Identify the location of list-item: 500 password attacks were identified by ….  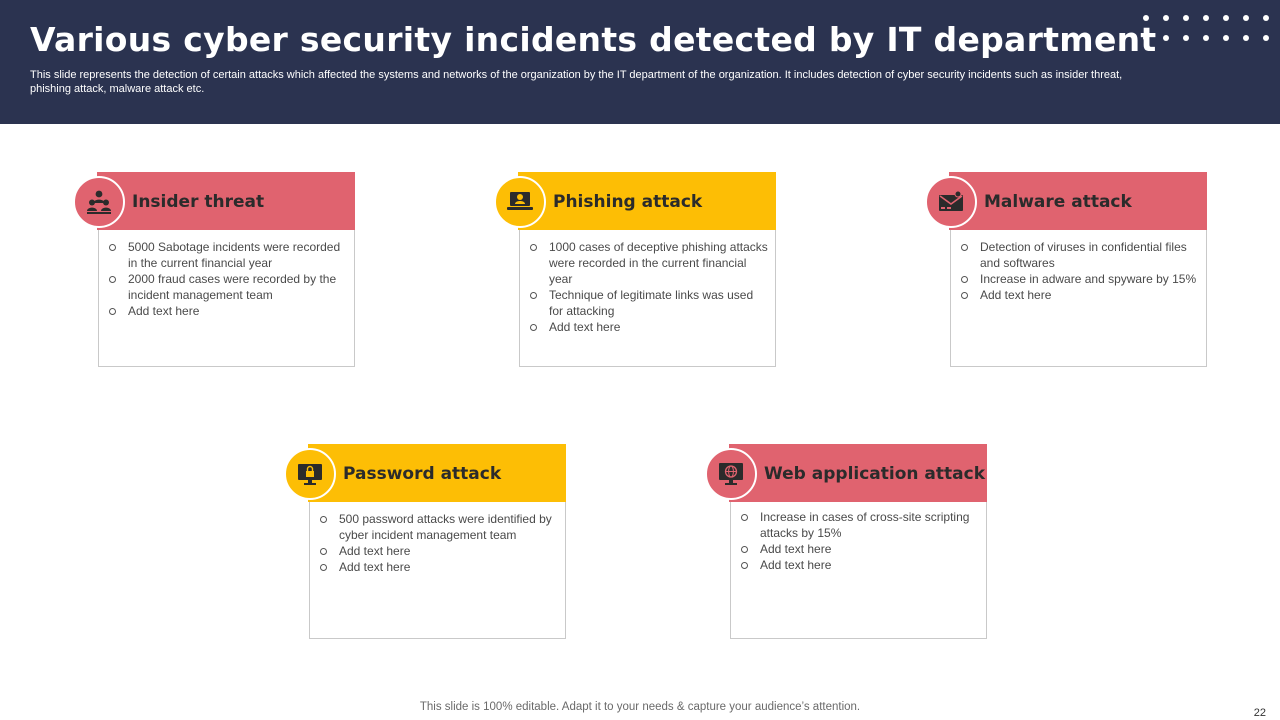
(439, 527).